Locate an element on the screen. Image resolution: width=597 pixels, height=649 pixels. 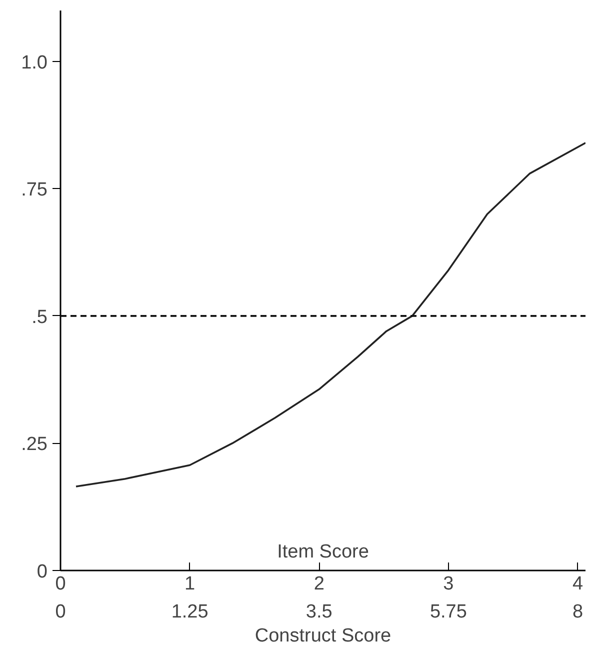
x2-axis-title: Construct Score is located at coordinates (323, 636).